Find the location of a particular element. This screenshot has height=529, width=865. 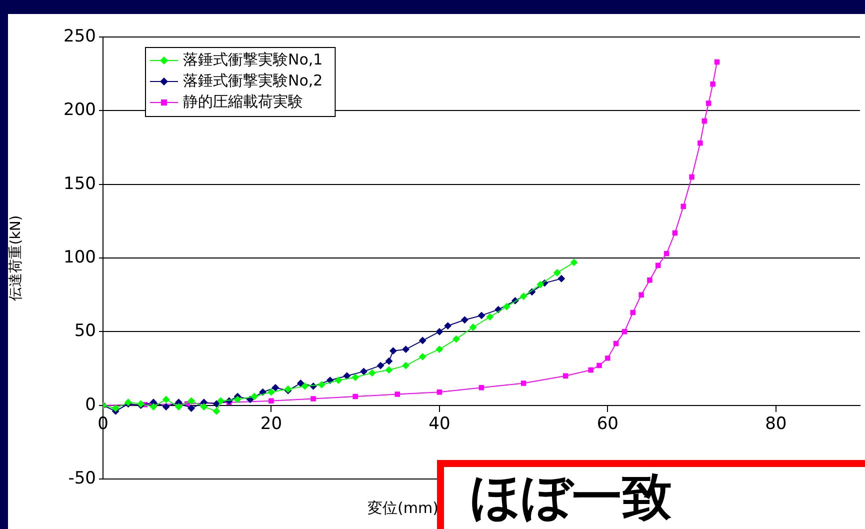

y-axis-title: 伝達荷重(kN) is located at coordinates (16, 258).